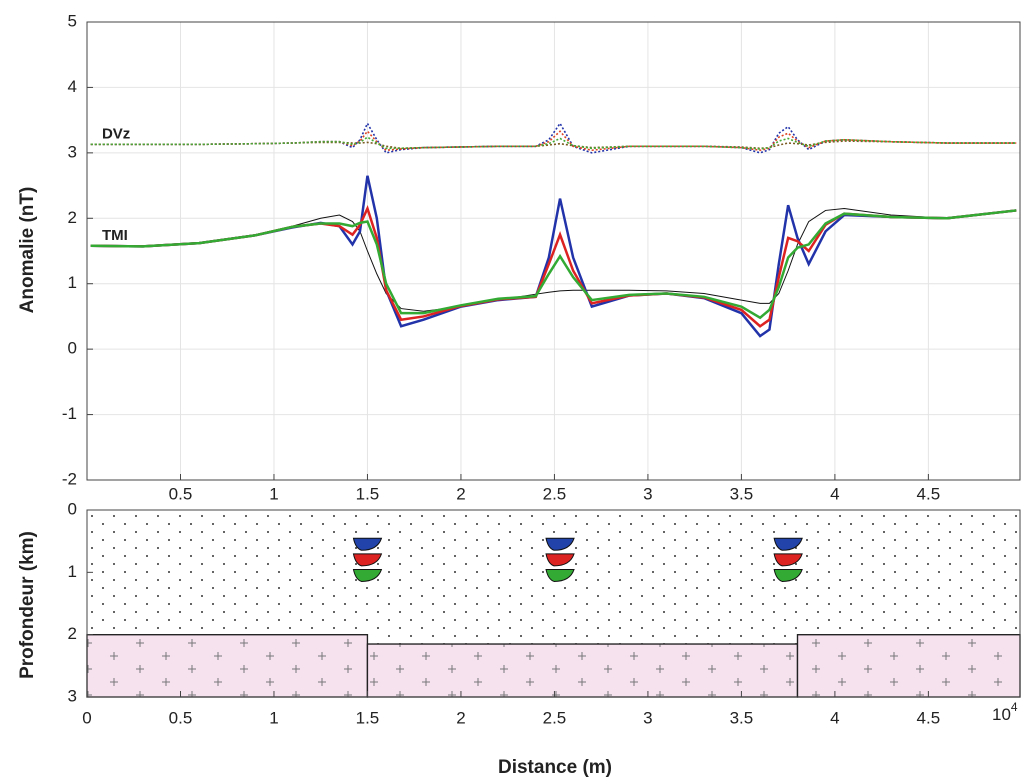  Describe the element at coordinates (69, 478) in the screenshot. I see `y-tick-label: -2` at that location.